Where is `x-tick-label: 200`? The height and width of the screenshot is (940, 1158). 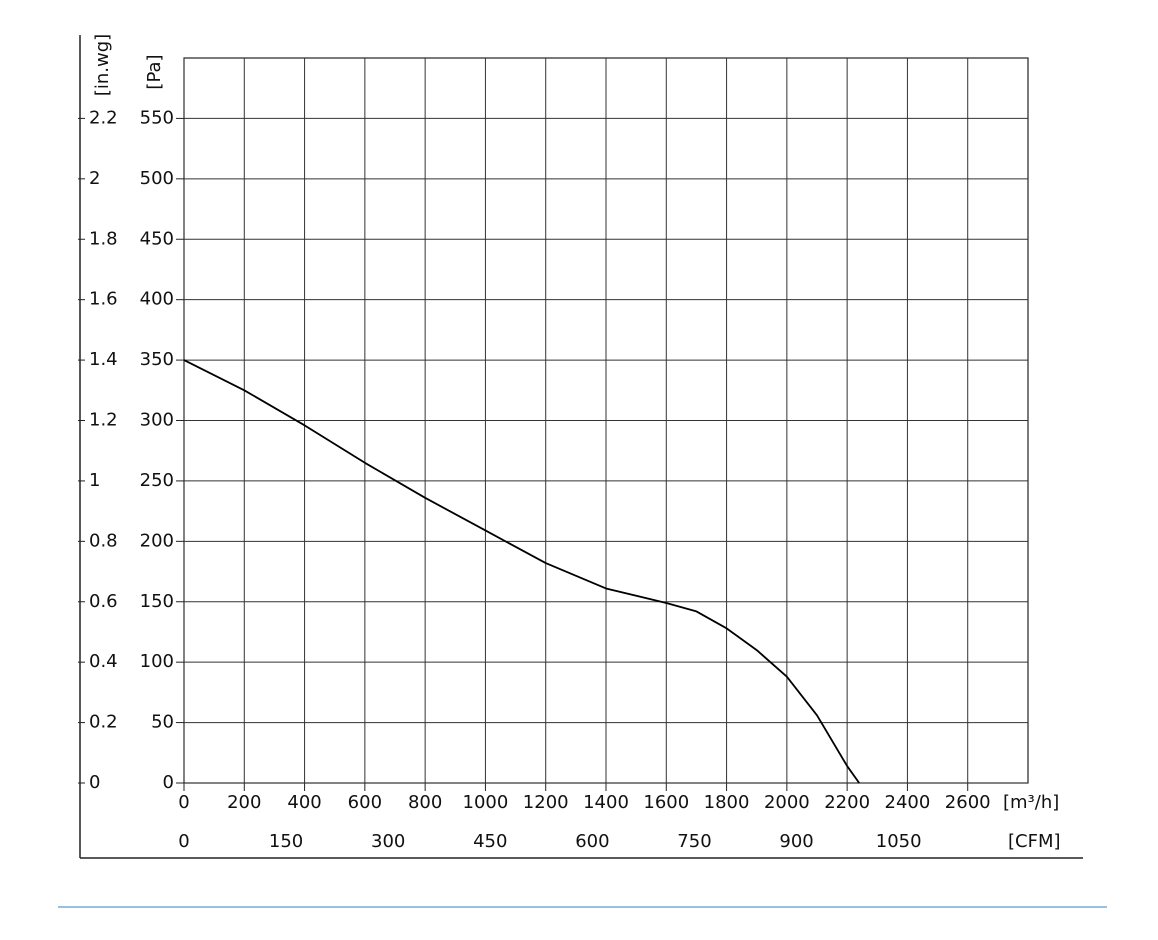 x-tick-label: 200 is located at coordinates (244, 802).